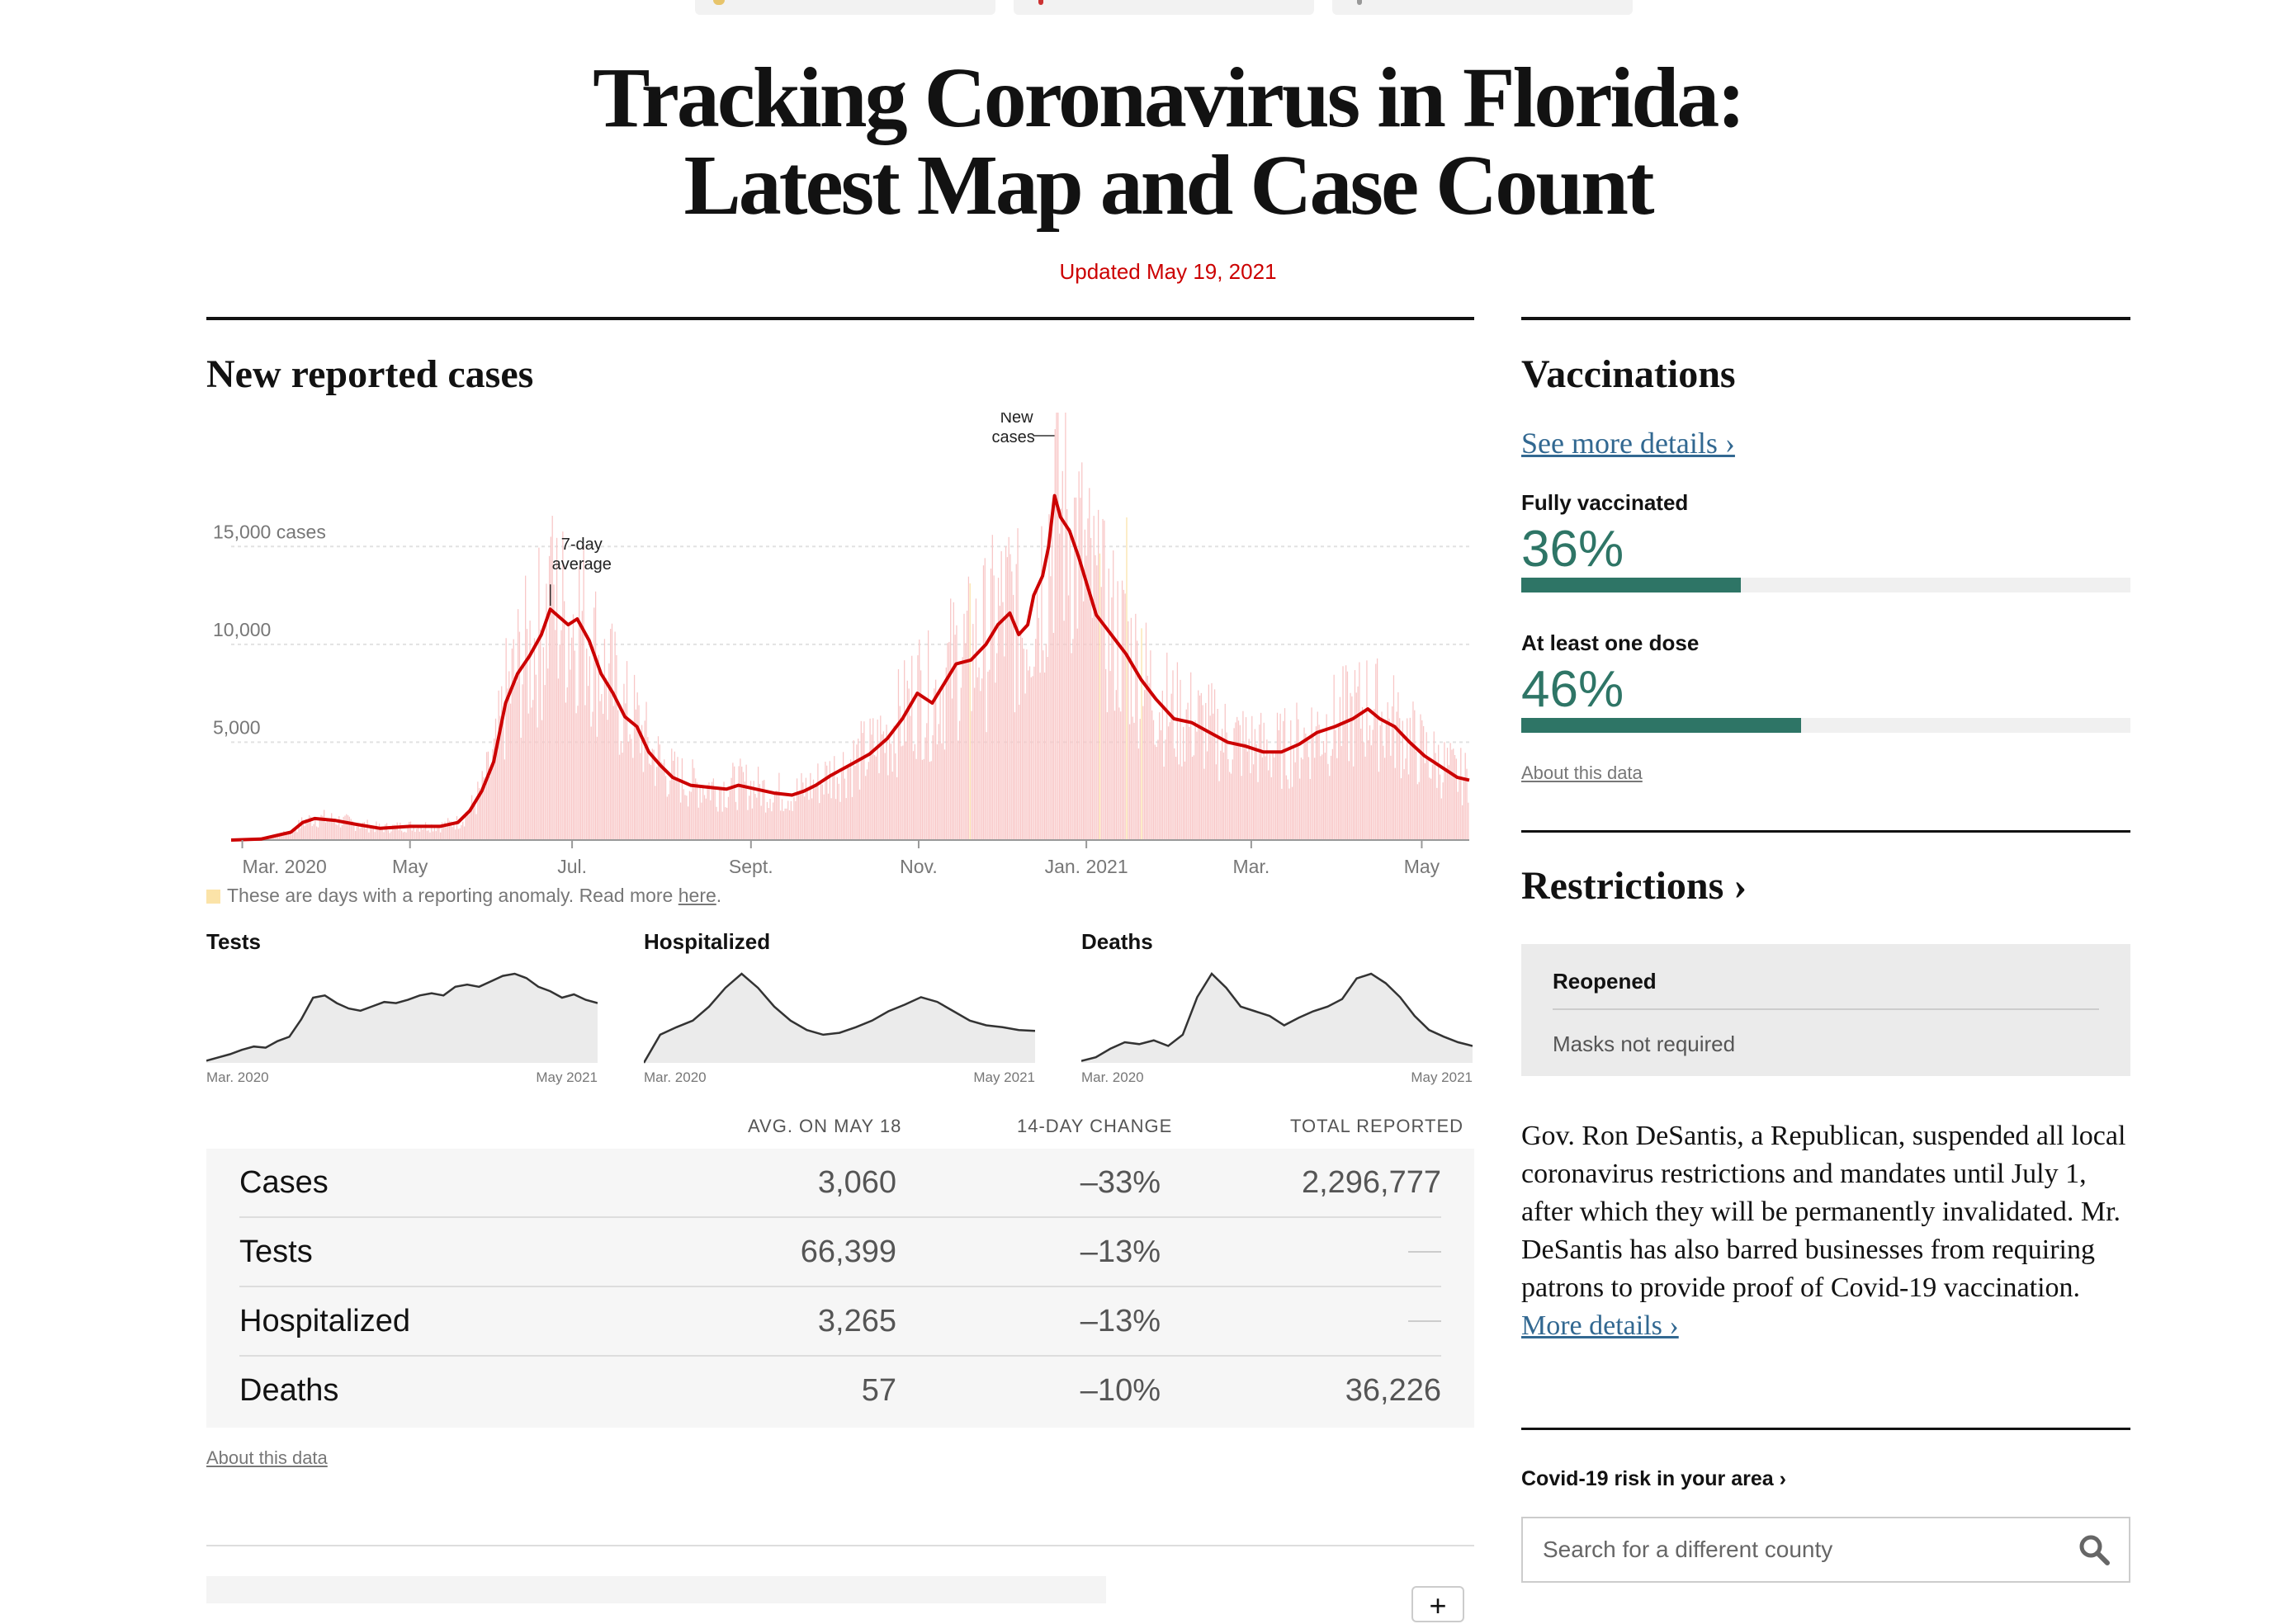  Describe the element at coordinates (1121, 1183) in the screenshot. I see `row-change: –33%` at that location.